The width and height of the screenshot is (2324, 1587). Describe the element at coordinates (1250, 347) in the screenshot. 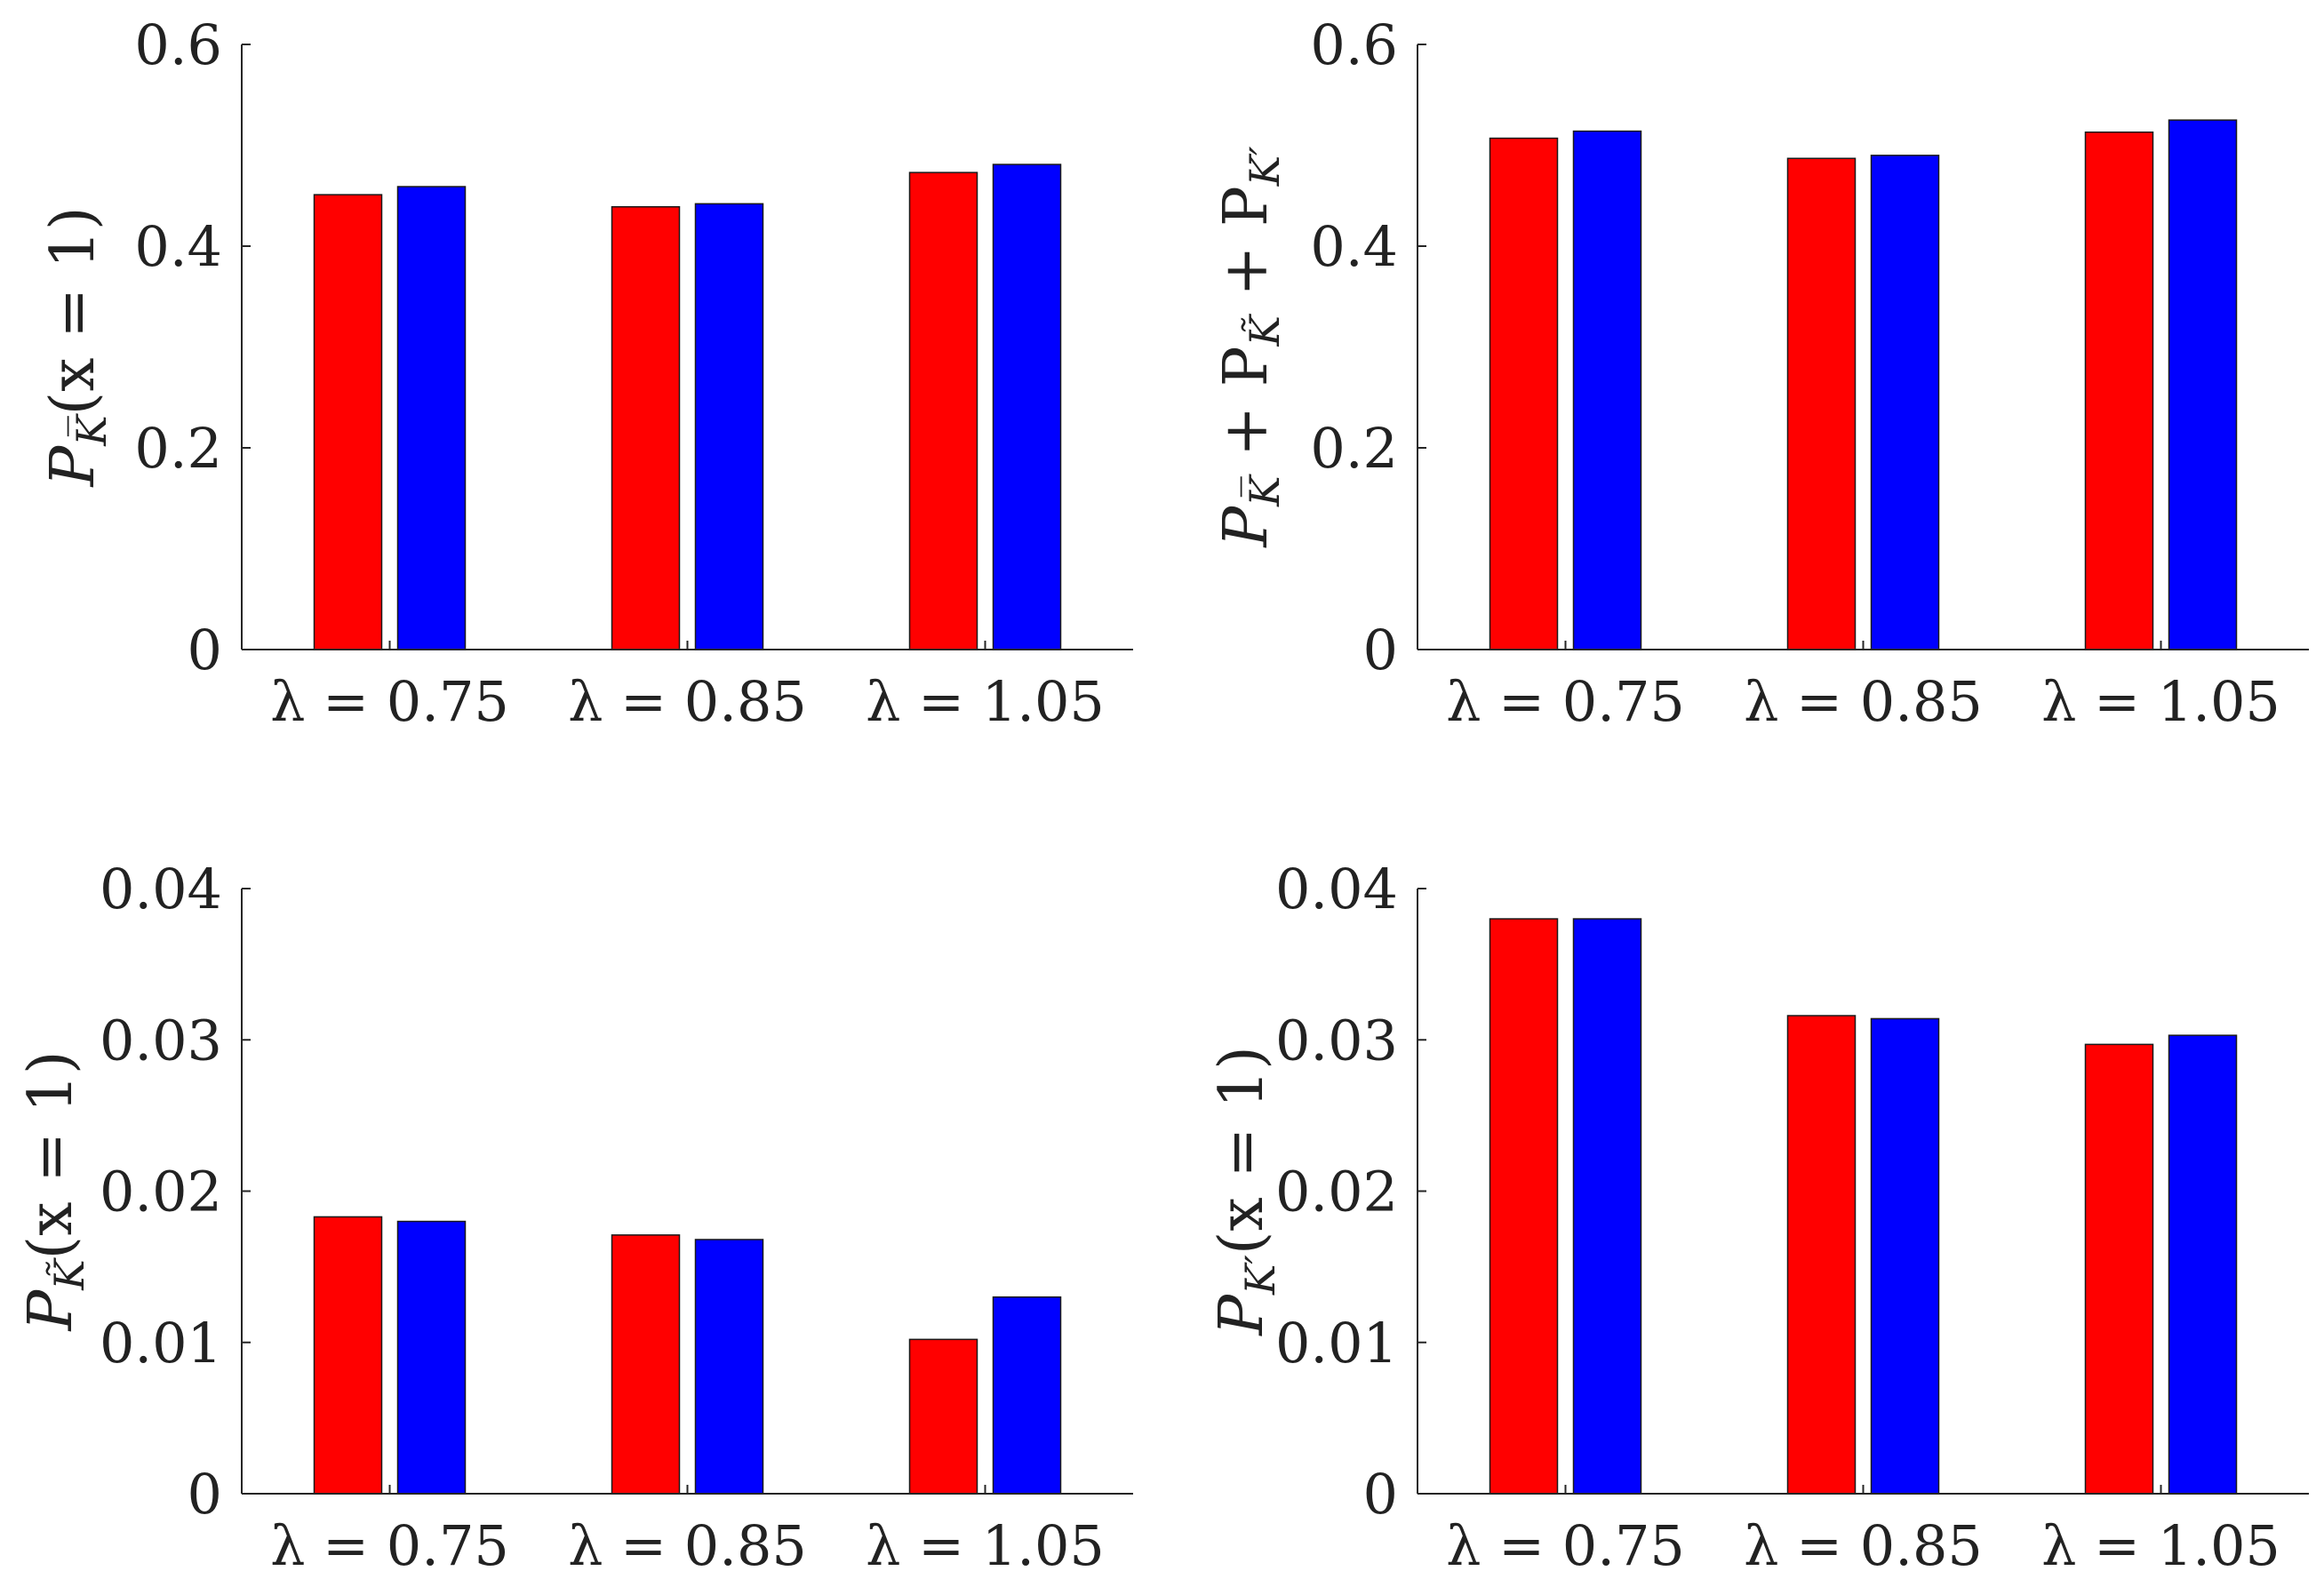

I see `y-axis-label: PK̅ + PK̃ + PK′` at that location.